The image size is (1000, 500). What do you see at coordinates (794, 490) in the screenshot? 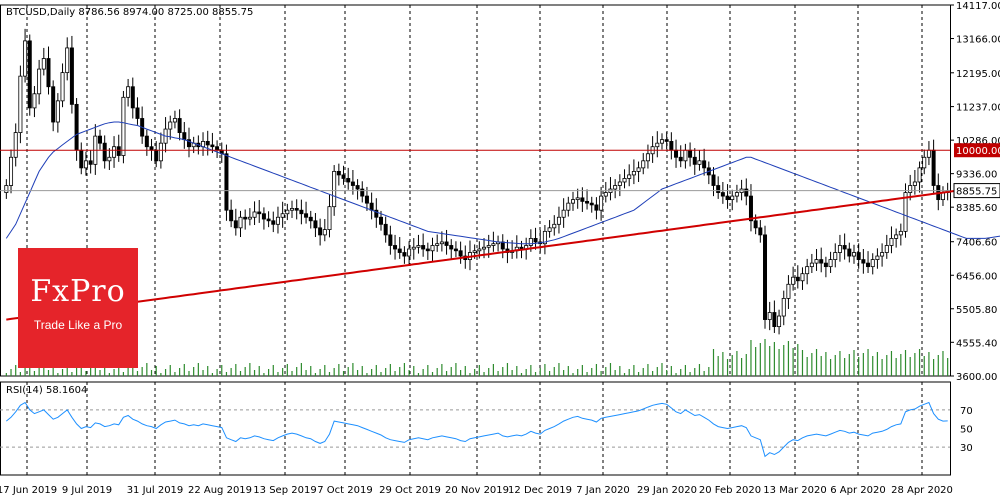
I see `x-tick-label: 13 Mar 2020` at bounding box center [794, 490].